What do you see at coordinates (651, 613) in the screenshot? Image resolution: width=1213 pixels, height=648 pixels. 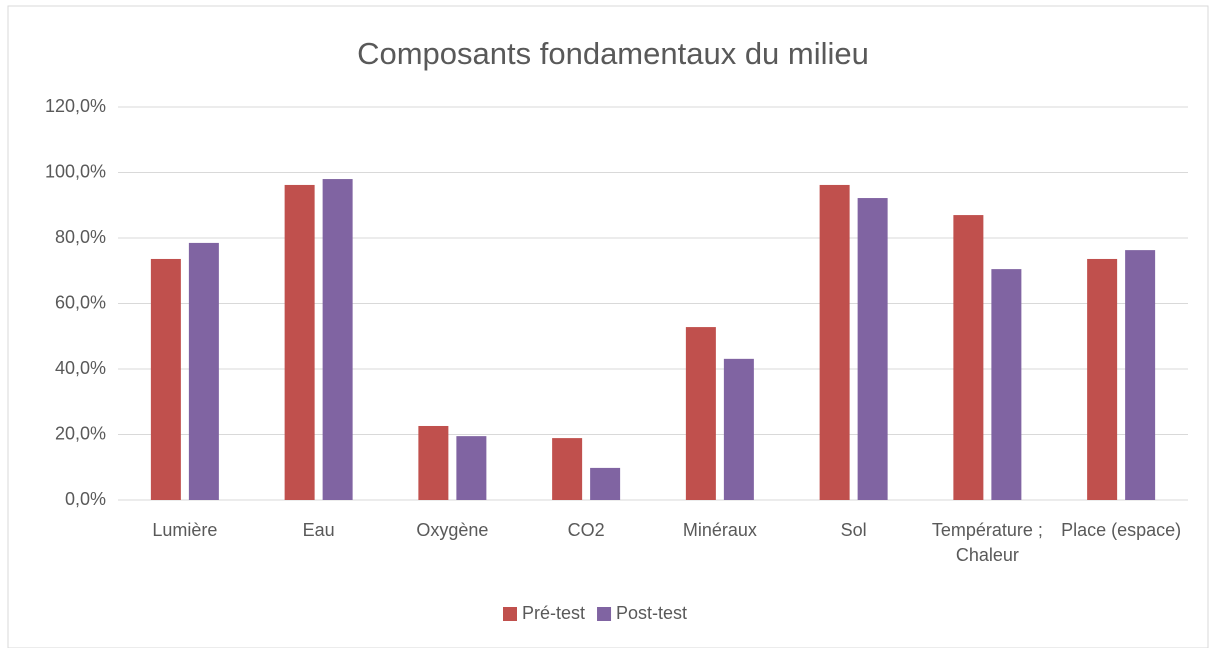 I see `legend-label: Post-test` at bounding box center [651, 613].